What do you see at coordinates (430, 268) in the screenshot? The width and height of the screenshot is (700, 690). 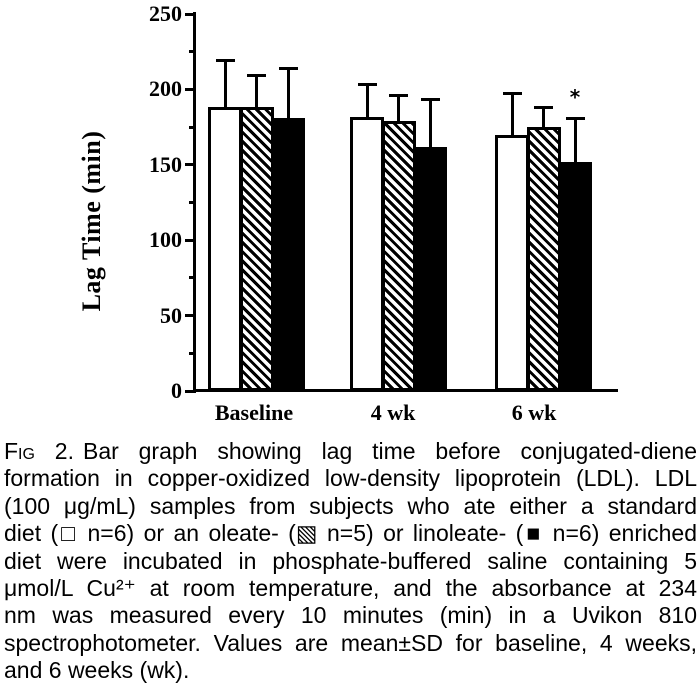 I see `bar-4-wk-black` at bounding box center [430, 268].